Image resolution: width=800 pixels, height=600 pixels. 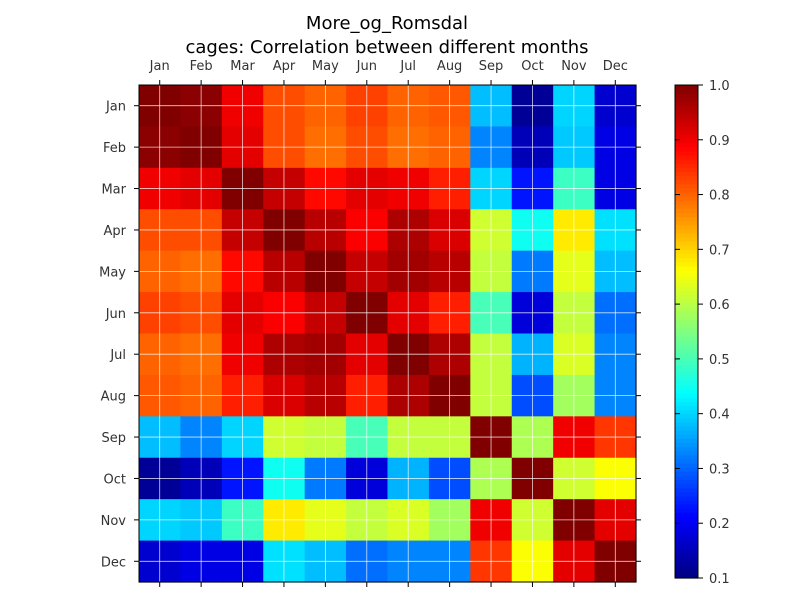 I want to click on y-tick-label-sep: Sep, so click(x=113, y=438).